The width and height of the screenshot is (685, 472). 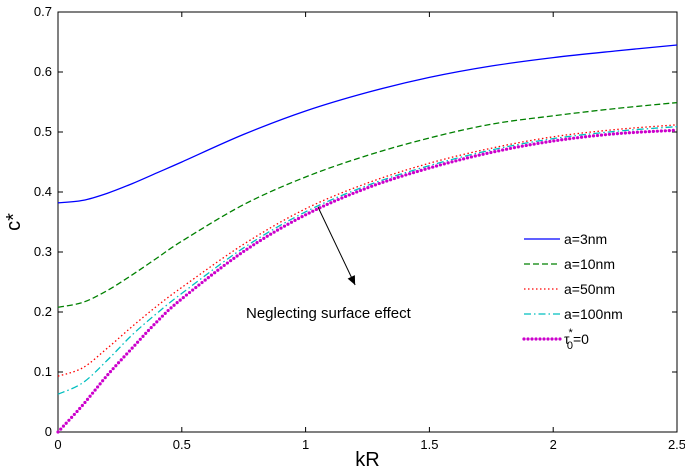 What do you see at coordinates (429, 444) in the screenshot?
I see `x-tick-label: 1.5` at bounding box center [429, 444].